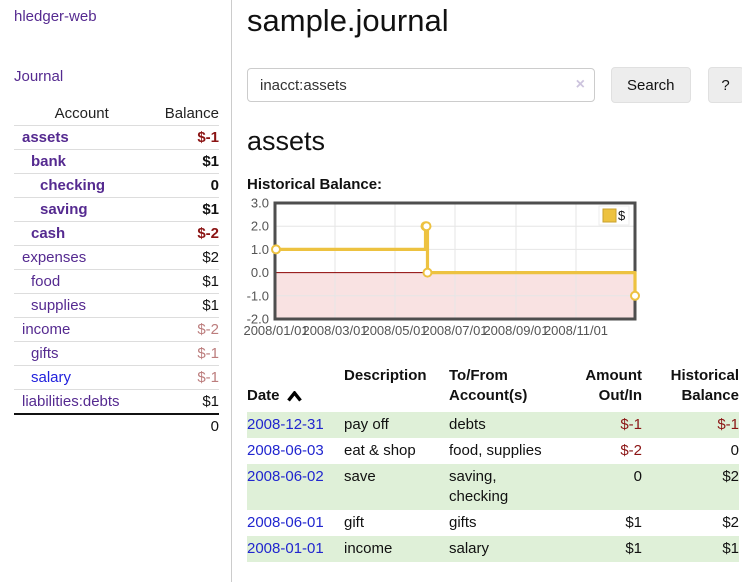  Describe the element at coordinates (49, 161) in the screenshot. I see `account-link-bank: bank` at that location.